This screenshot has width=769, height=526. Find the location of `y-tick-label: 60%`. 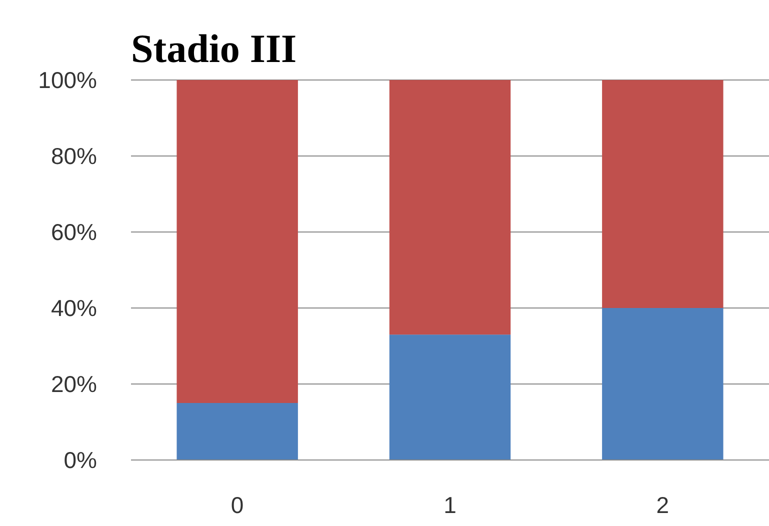

y-tick-label: 60% is located at coordinates (73, 232).